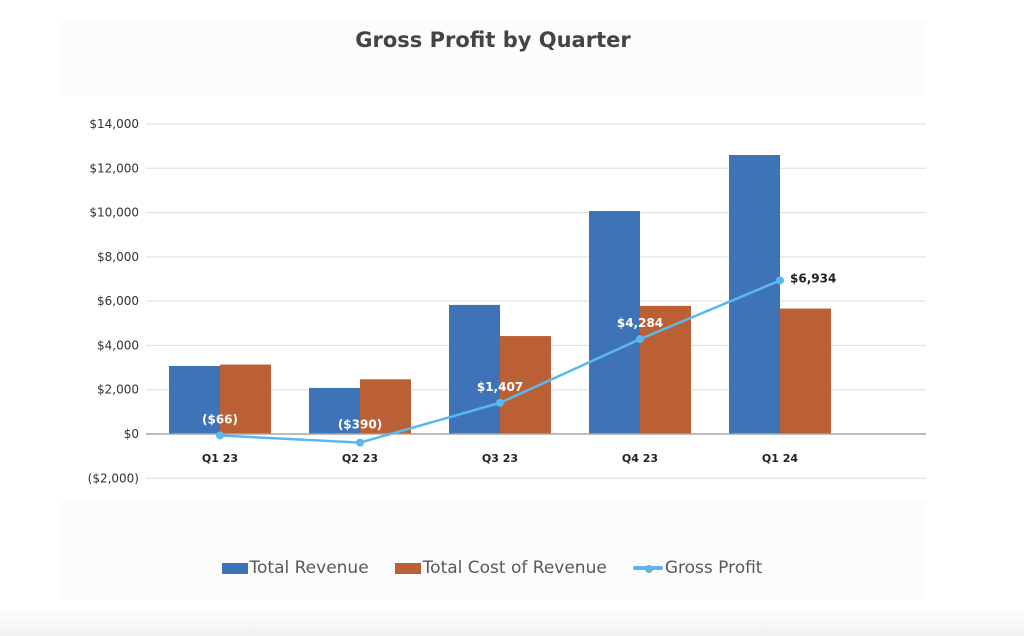 The width and height of the screenshot is (1024, 636). What do you see at coordinates (640, 458) in the screenshot?
I see `x-tick-label: Q4 23` at bounding box center [640, 458].